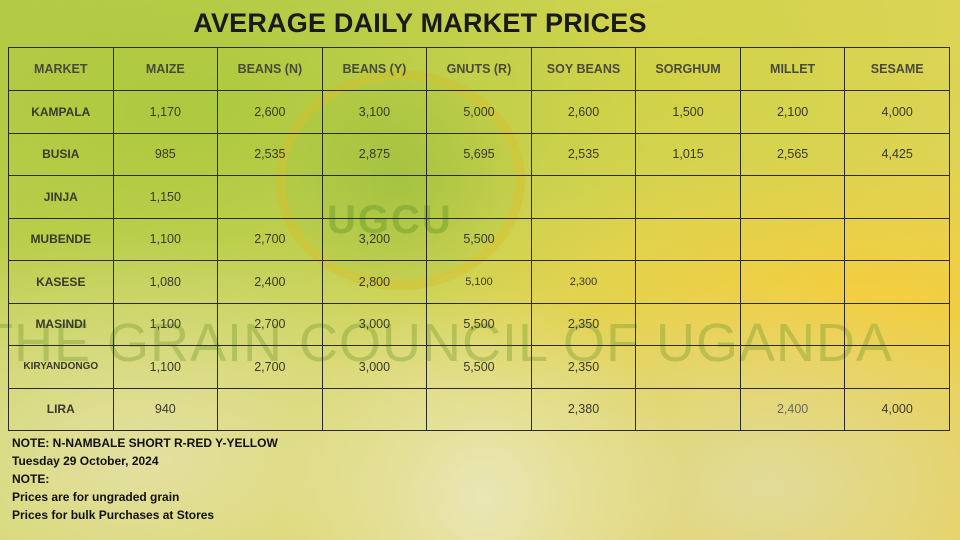 This screenshot has height=540, width=960. Describe the element at coordinates (583, 69) in the screenshot. I see `header-soy-beans: SOY BEANS` at that location.